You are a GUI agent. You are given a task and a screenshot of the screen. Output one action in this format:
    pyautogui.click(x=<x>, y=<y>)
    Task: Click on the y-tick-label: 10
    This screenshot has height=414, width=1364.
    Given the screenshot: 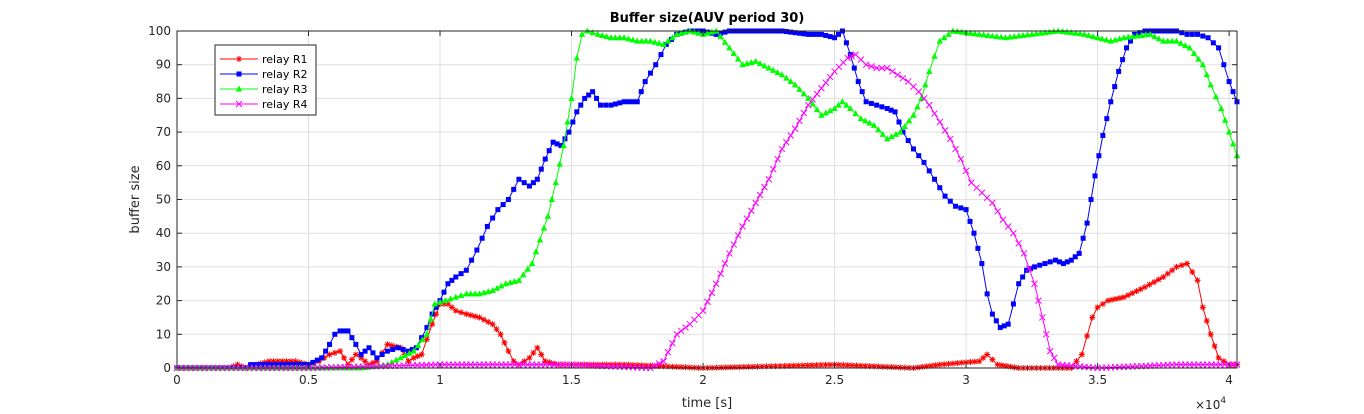 What is the action you would take?
    pyautogui.click(x=163, y=334)
    